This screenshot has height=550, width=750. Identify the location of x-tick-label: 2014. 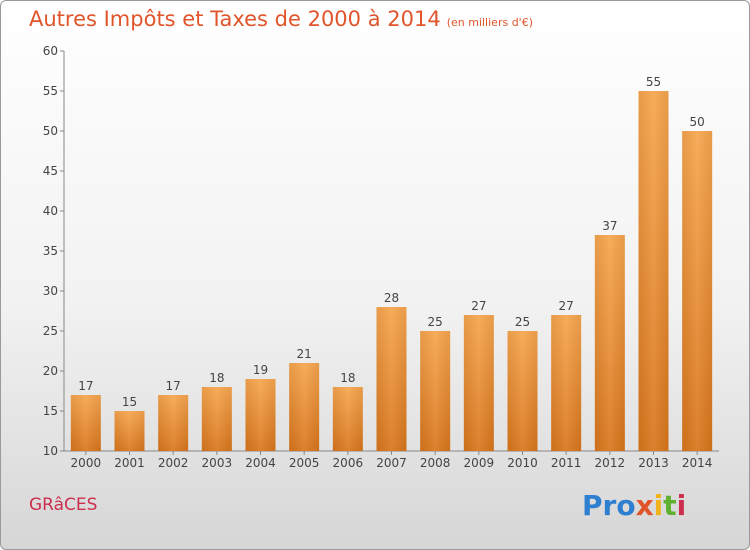
(697, 463).